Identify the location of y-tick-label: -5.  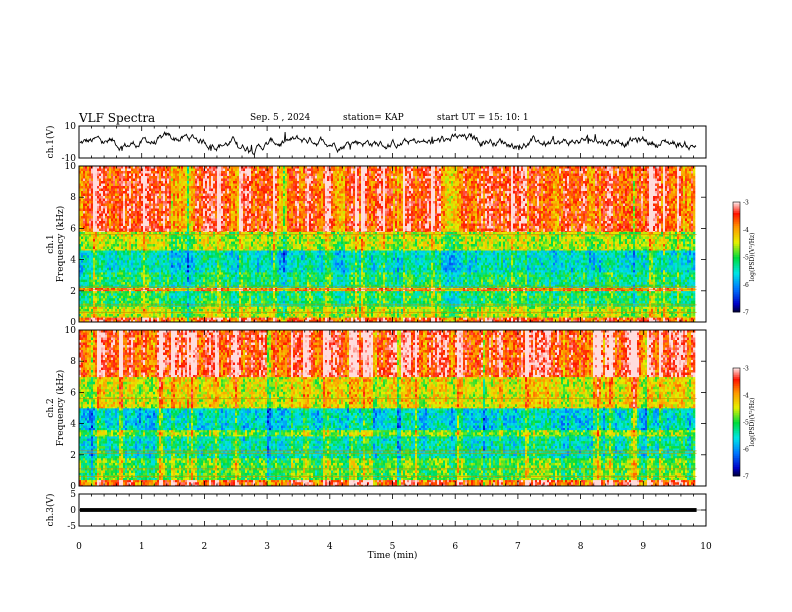
(71, 527).